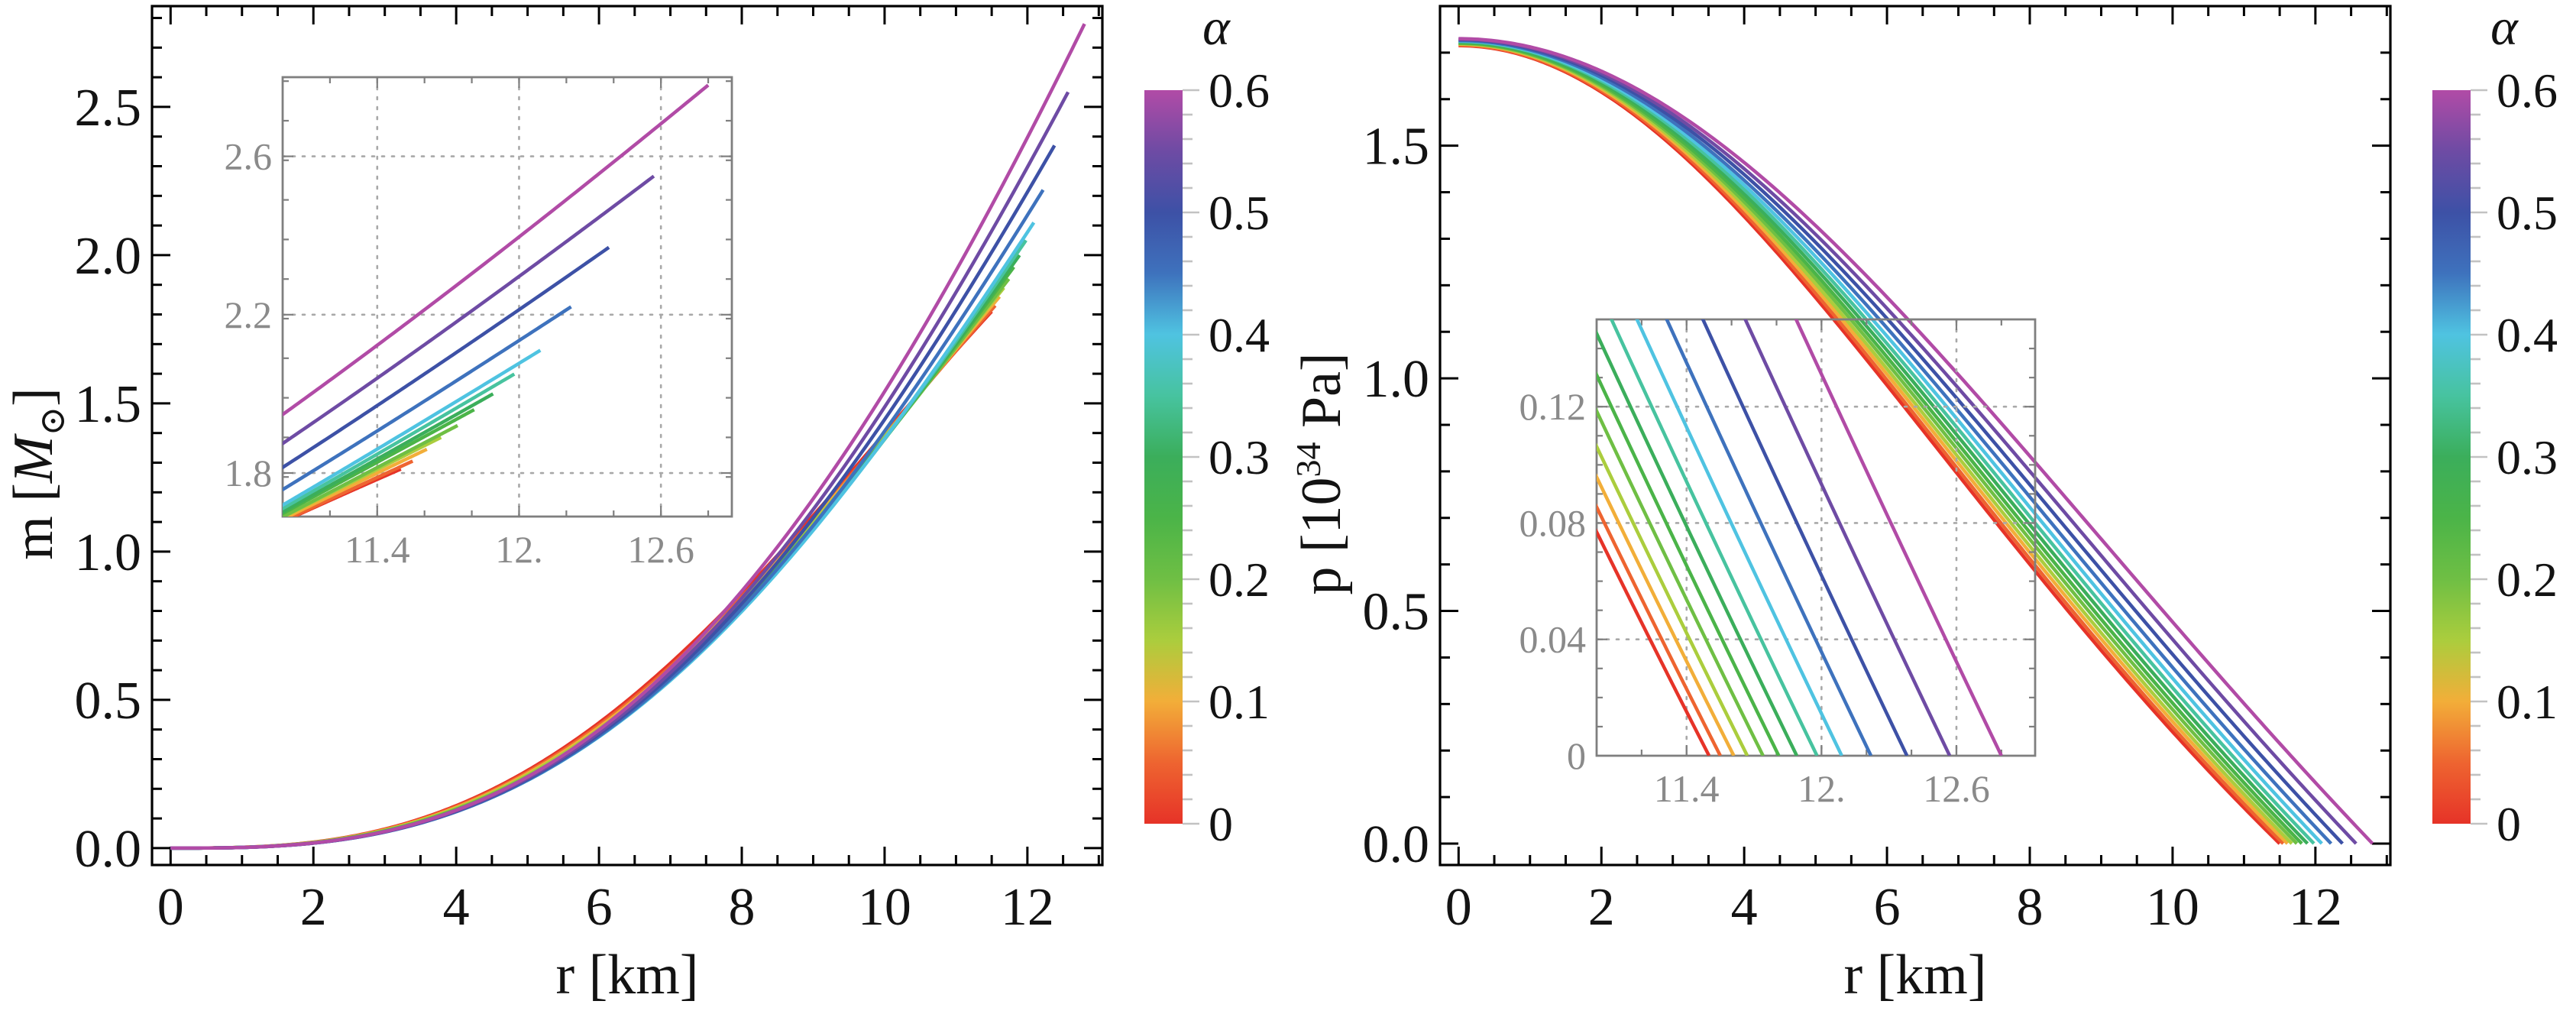 This screenshot has width=2576, height=1014. I want to click on inset-y-tick-label: 1.8, so click(249, 473).